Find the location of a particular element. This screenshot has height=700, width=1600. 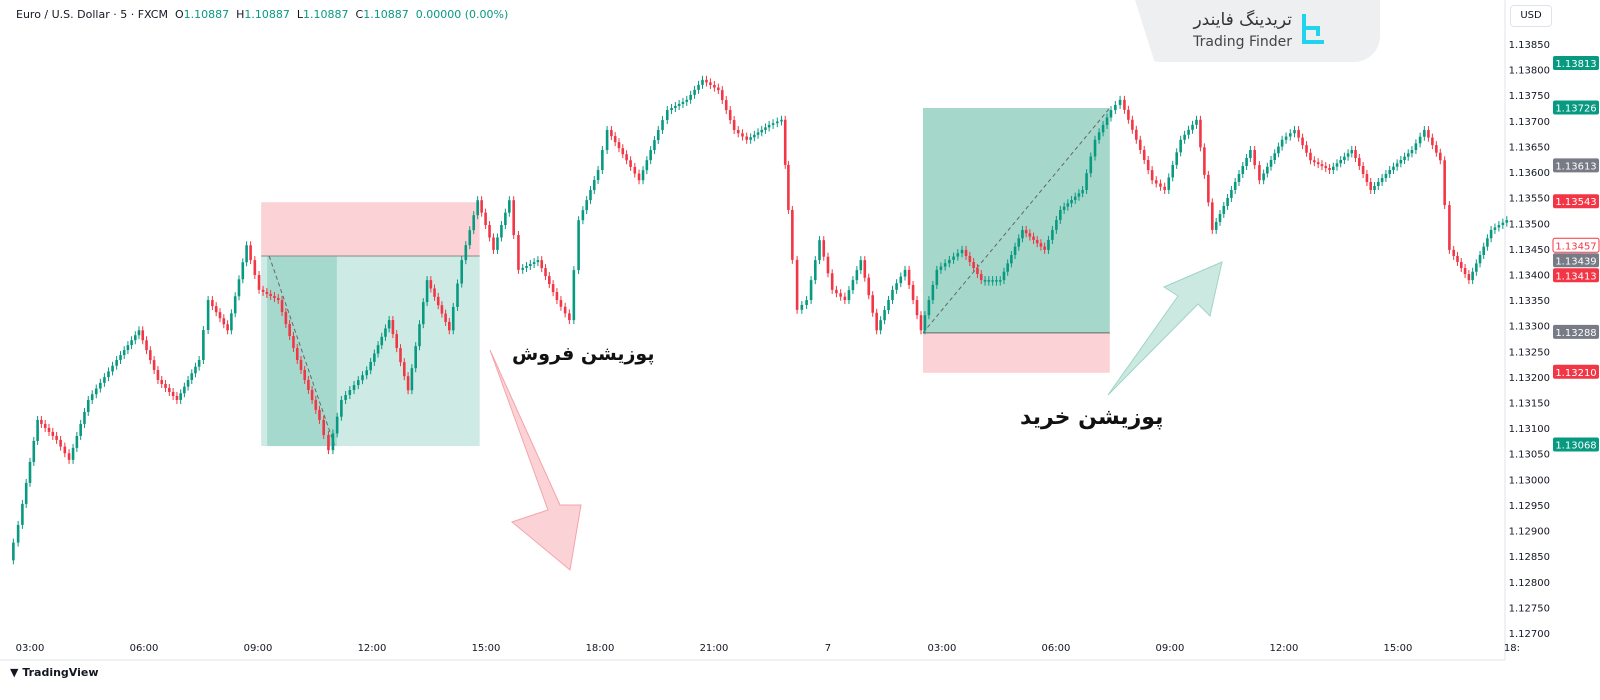

y-tick-label: 1.13550 is located at coordinates (1529, 199).